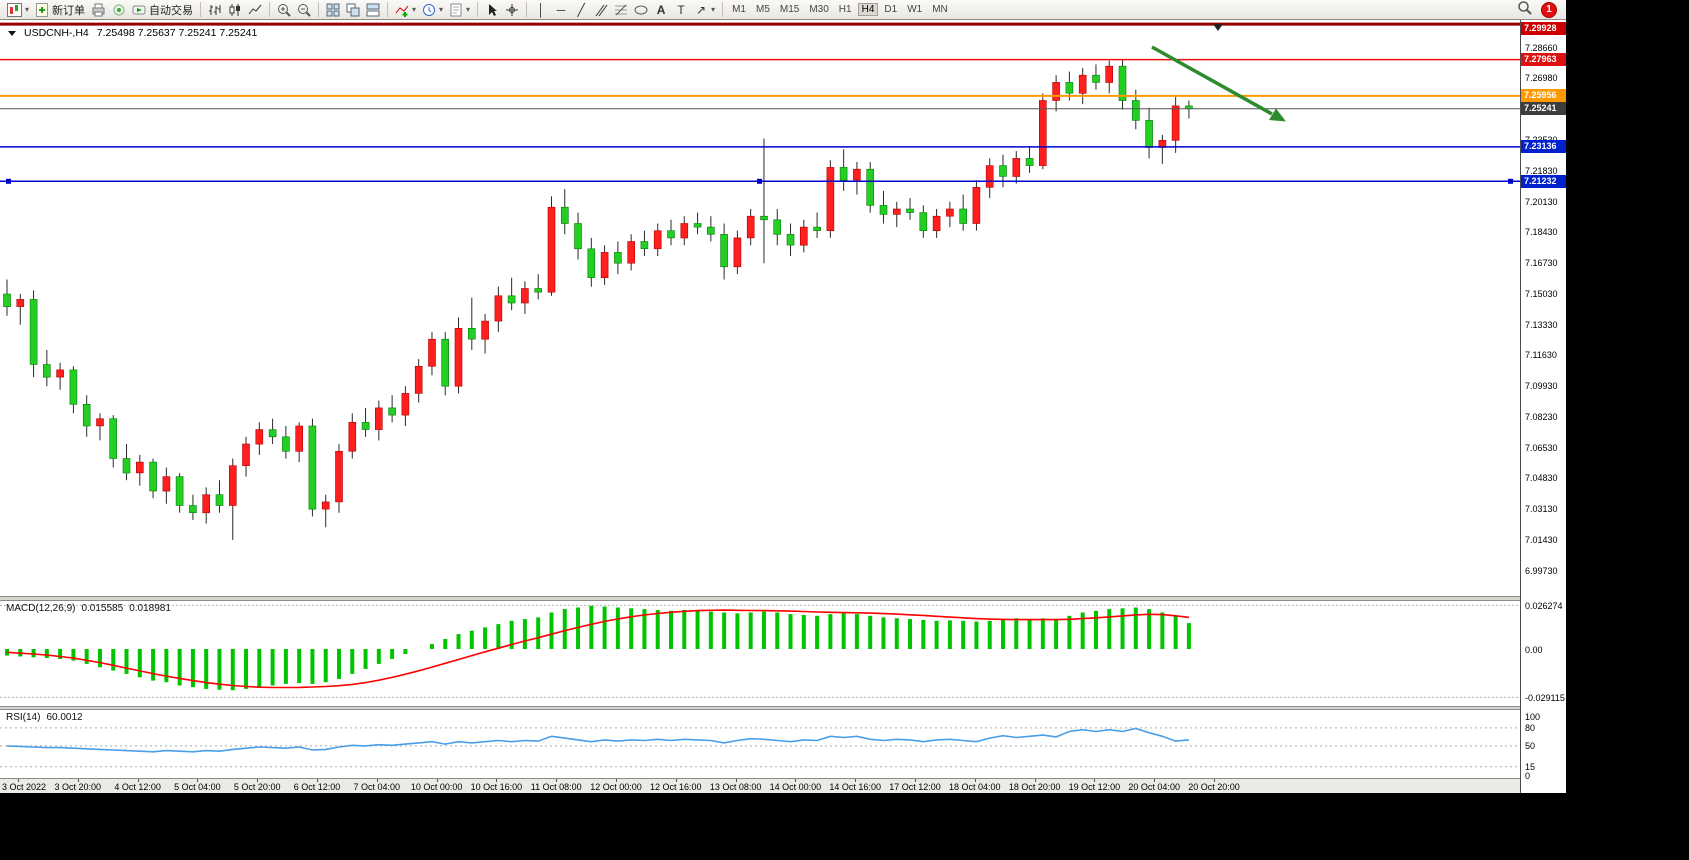  Describe the element at coordinates (304, 10) in the screenshot. I see `zoom-out-button` at that location.